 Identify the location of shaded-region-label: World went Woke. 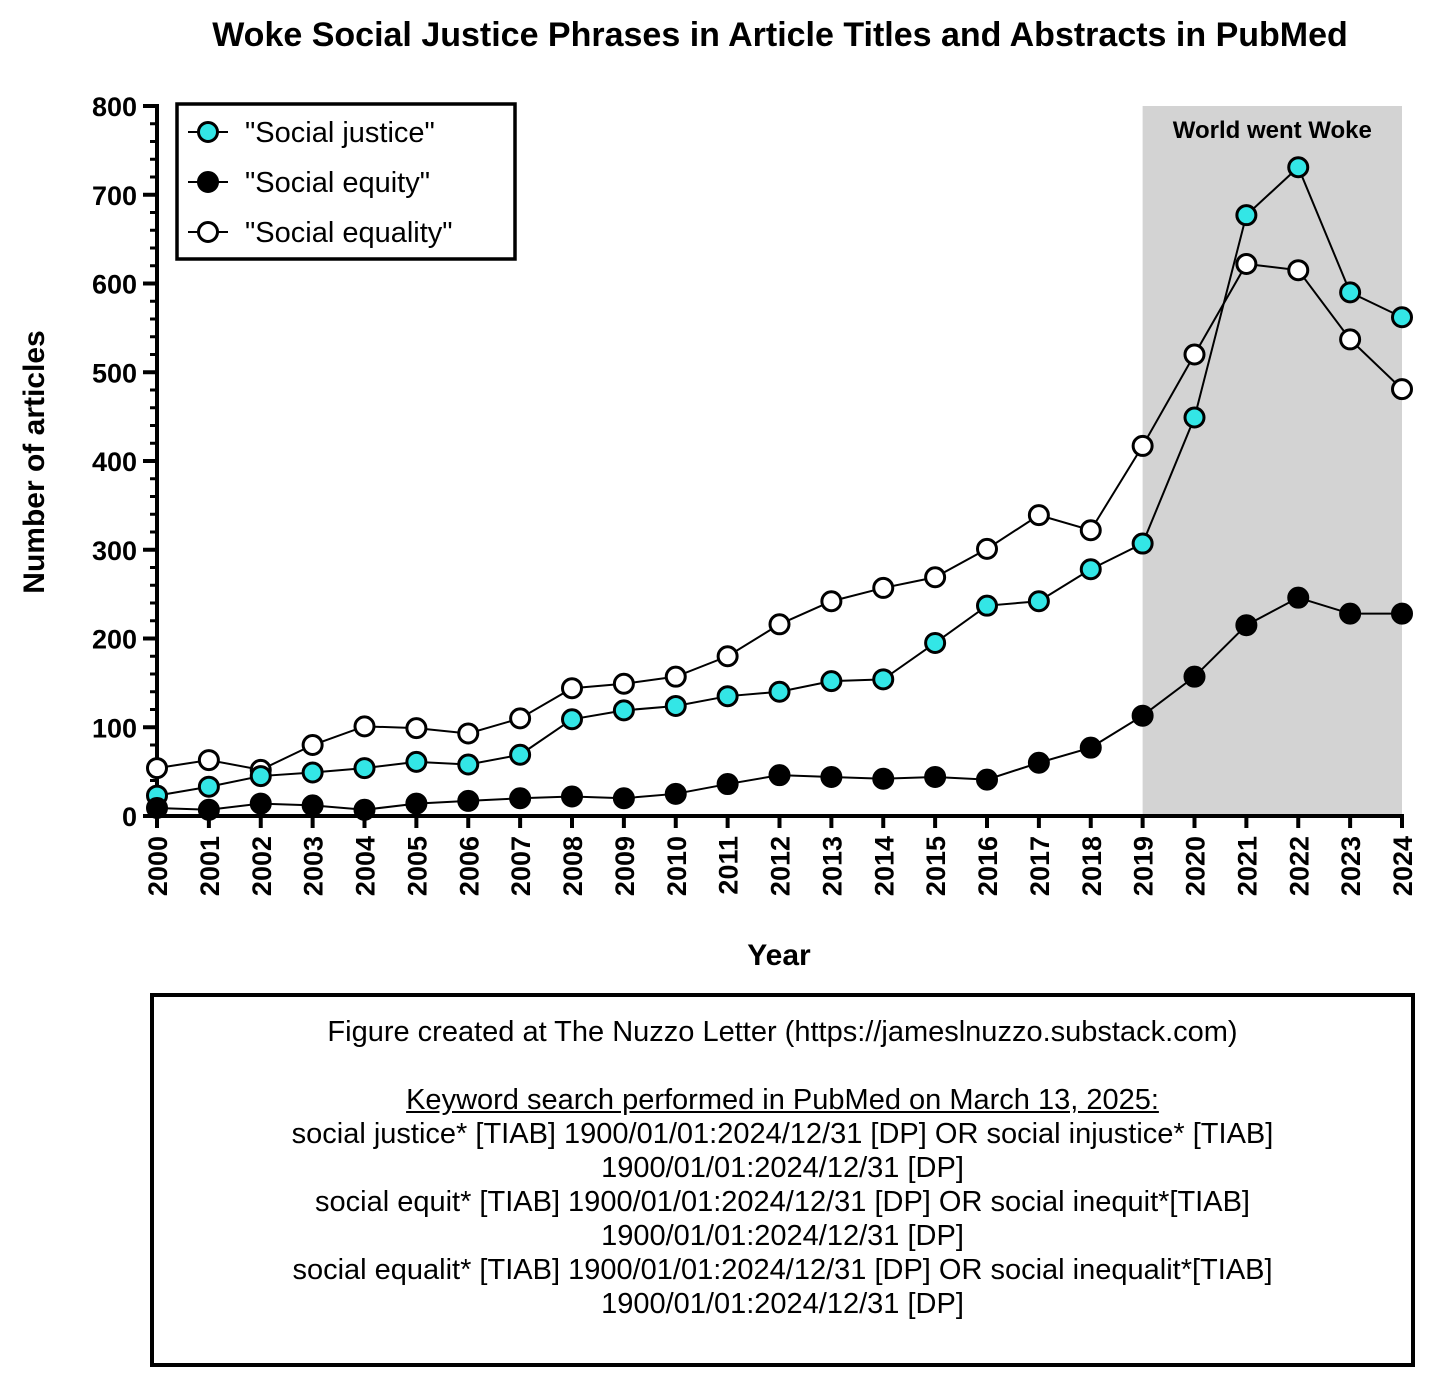
(1272, 130).